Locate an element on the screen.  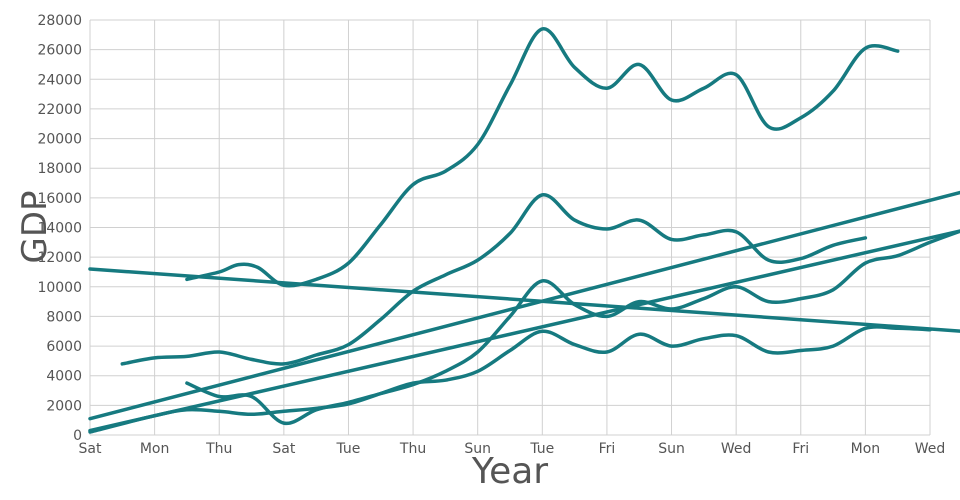
y-tick-label: 16000 is located at coordinates (59, 199).